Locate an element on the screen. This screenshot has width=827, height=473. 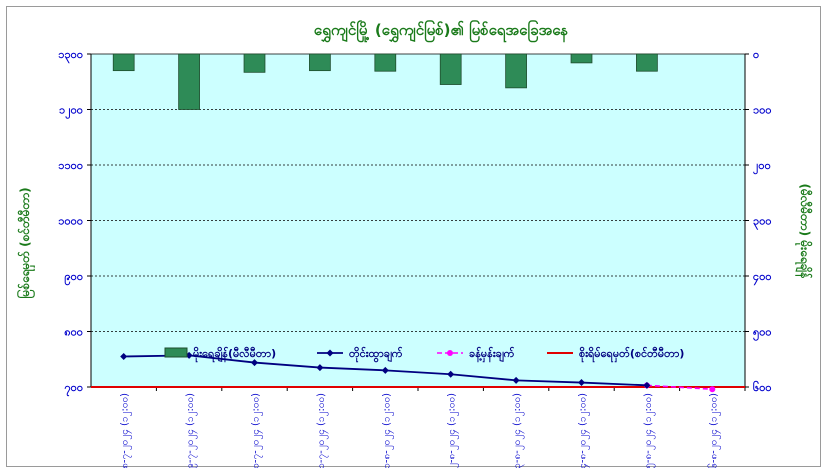
legend-marker-forecast is located at coordinates (450, 353).